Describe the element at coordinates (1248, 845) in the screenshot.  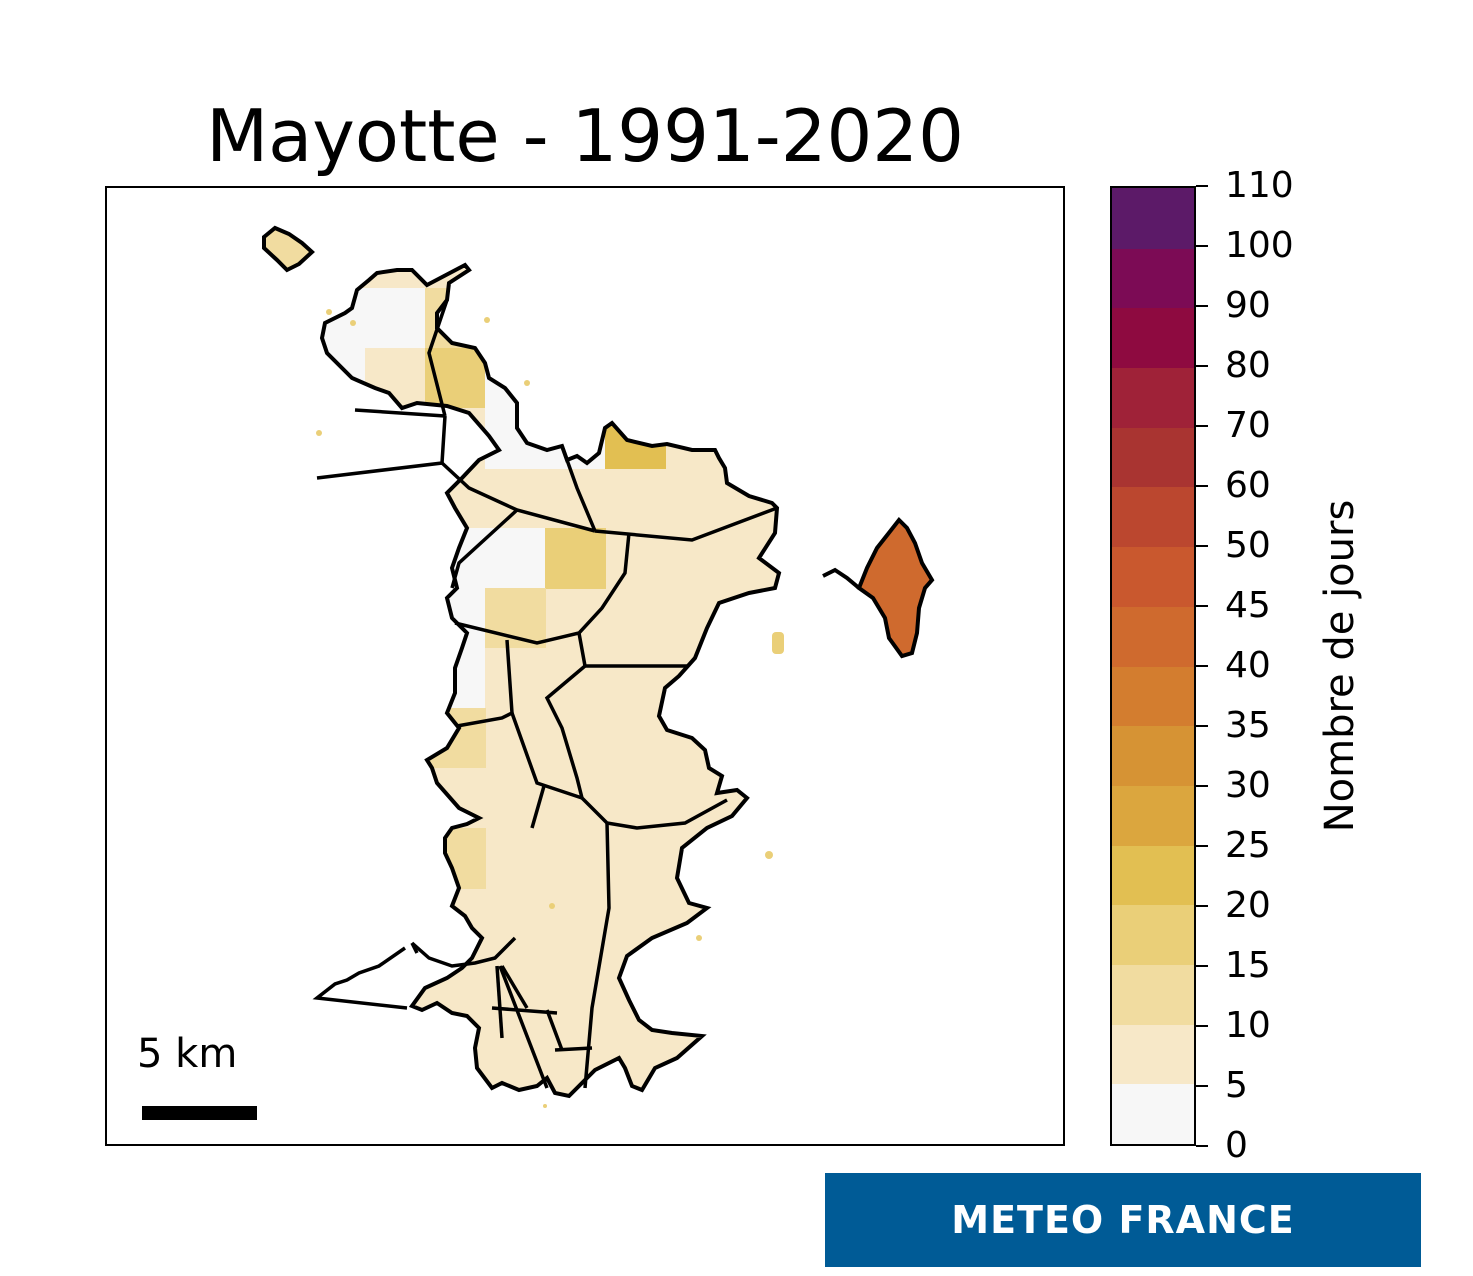
I see `colorbar-tick-label: 25` at that location.